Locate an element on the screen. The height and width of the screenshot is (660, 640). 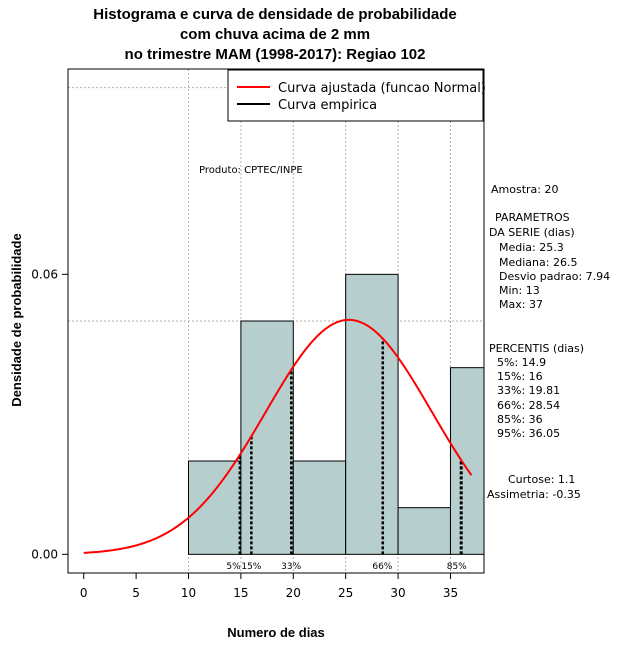
stat-min: Min: 13 is located at coordinates (519, 290).